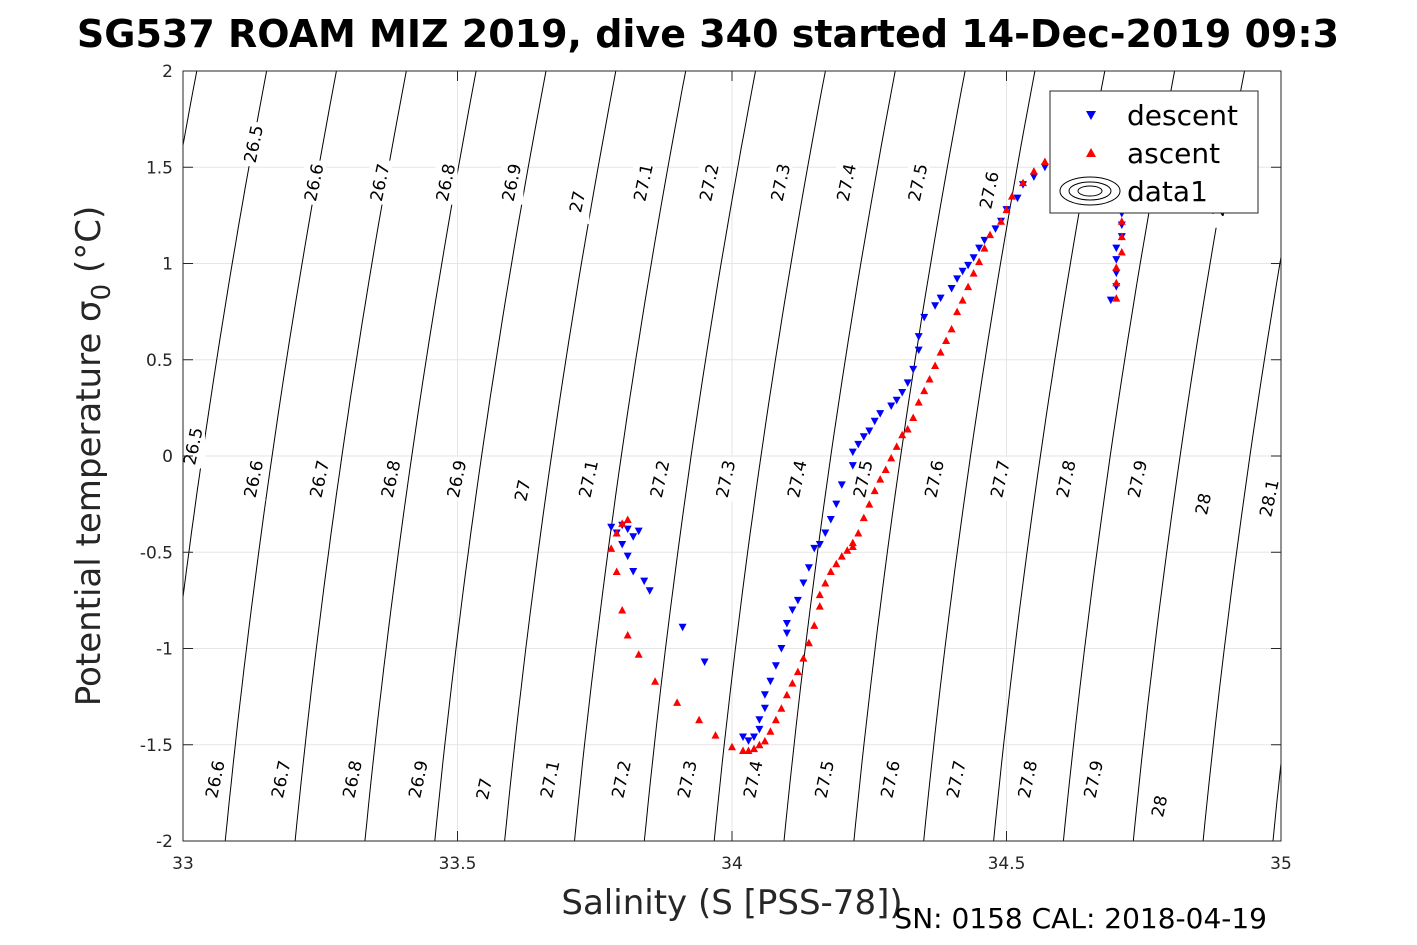  What do you see at coordinates (1007, 864) in the screenshot?
I see `x-tick-label: 34.5` at bounding box center [1007, 864].